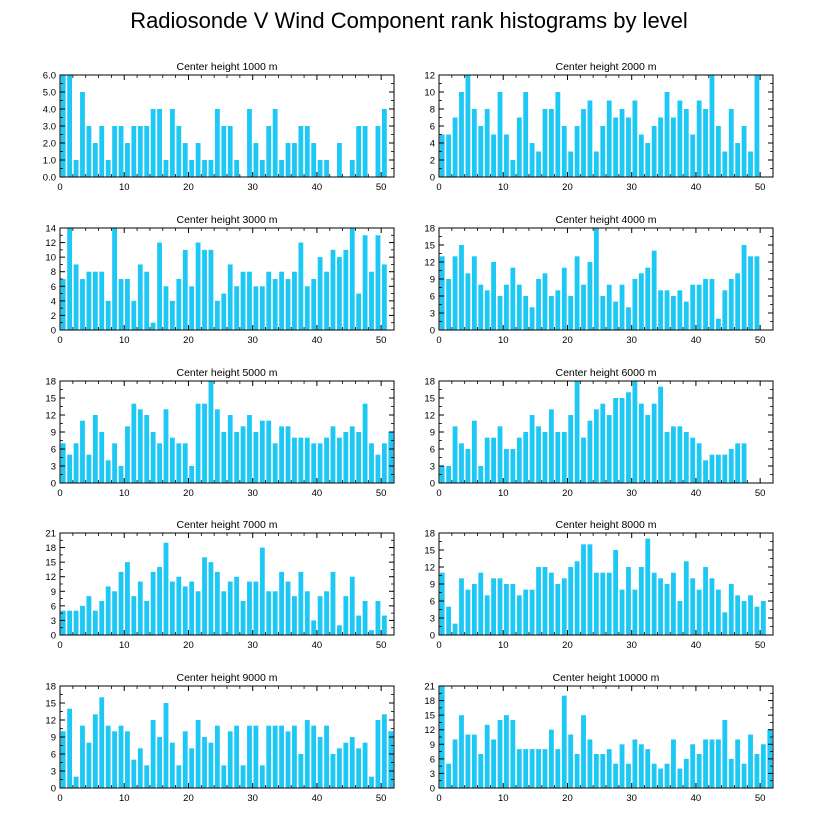 The width and height of the screenshot is (818, 824). I want to click on x-tick-label: 10, so click(503, 493).